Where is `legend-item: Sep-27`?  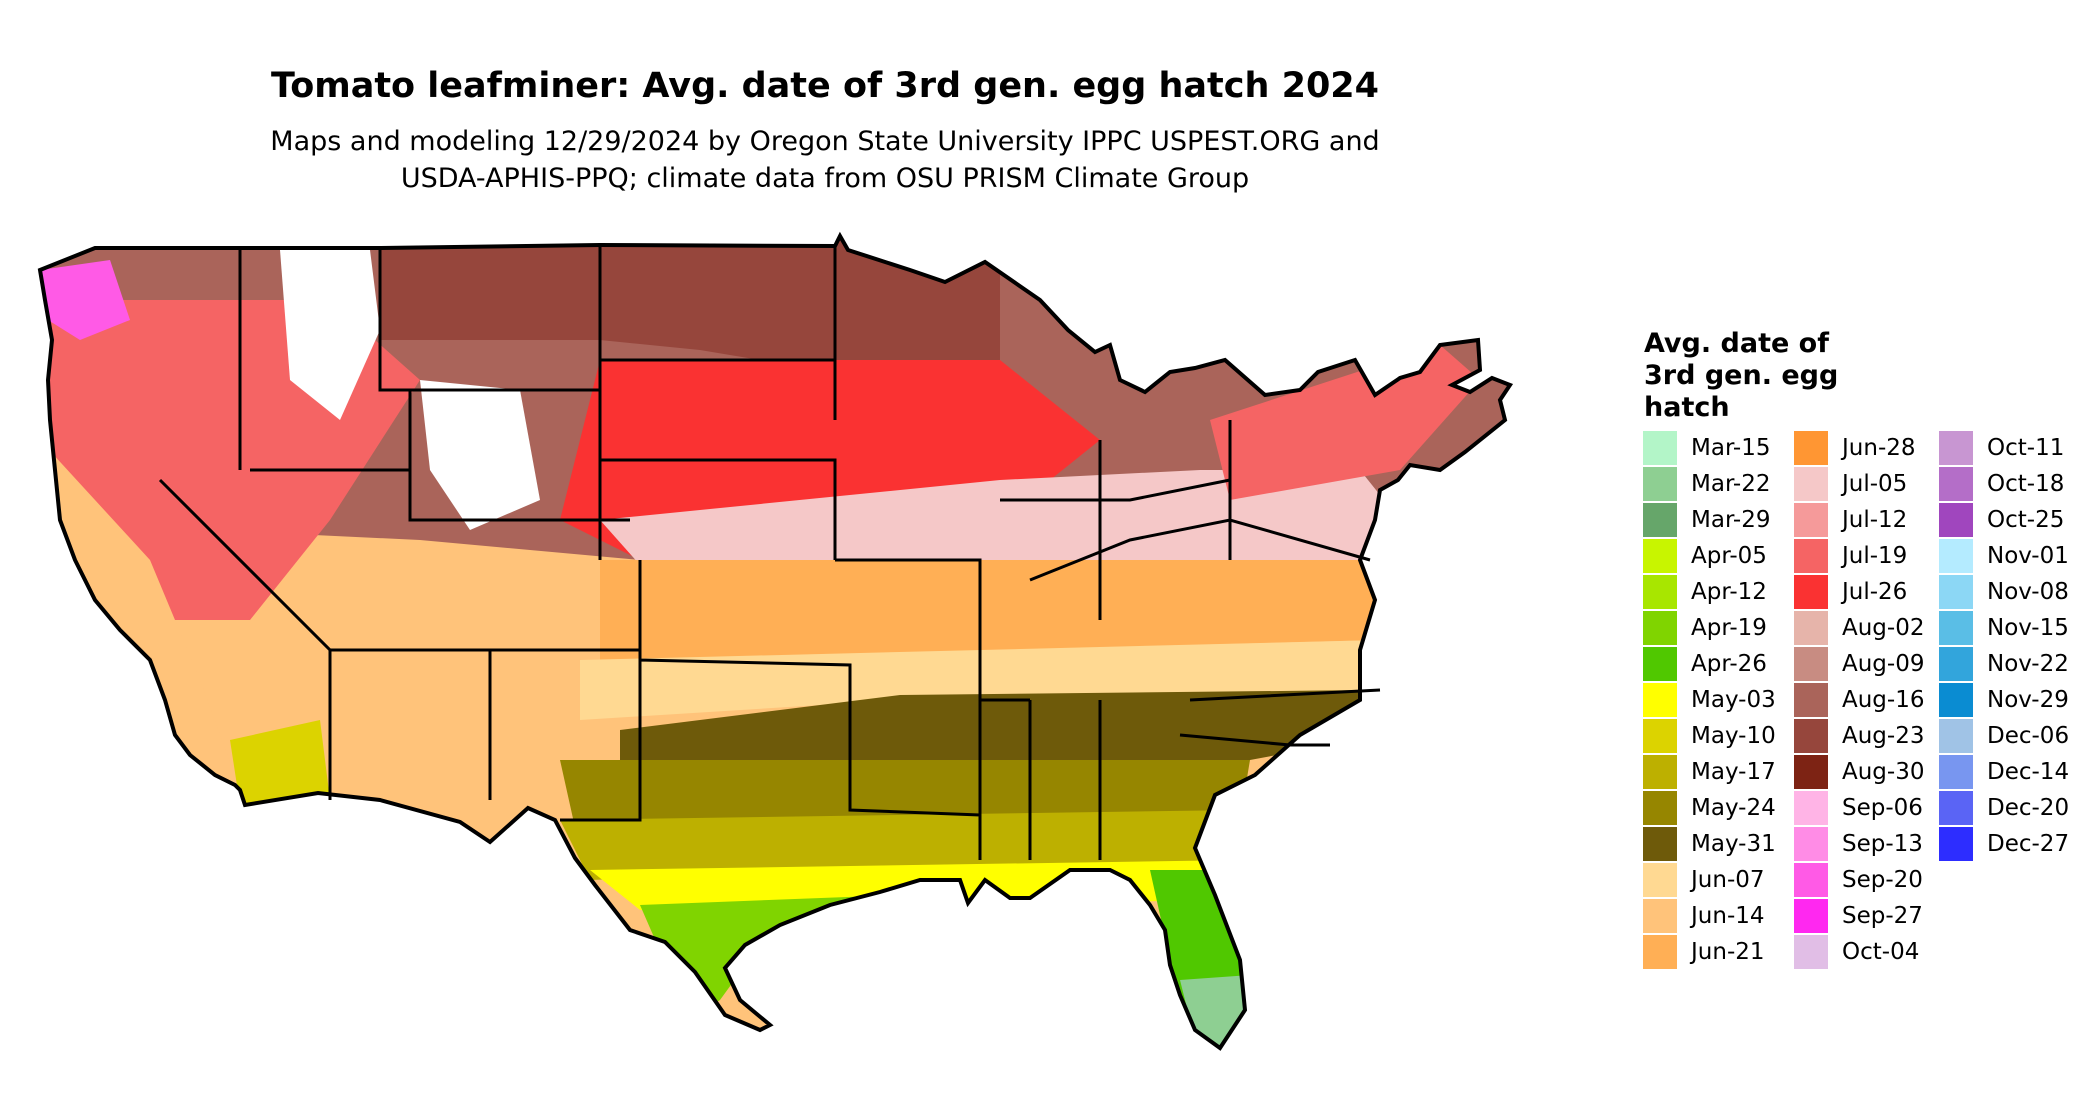 legend-item: Sep-27 is located at coordinates (1858, 916).